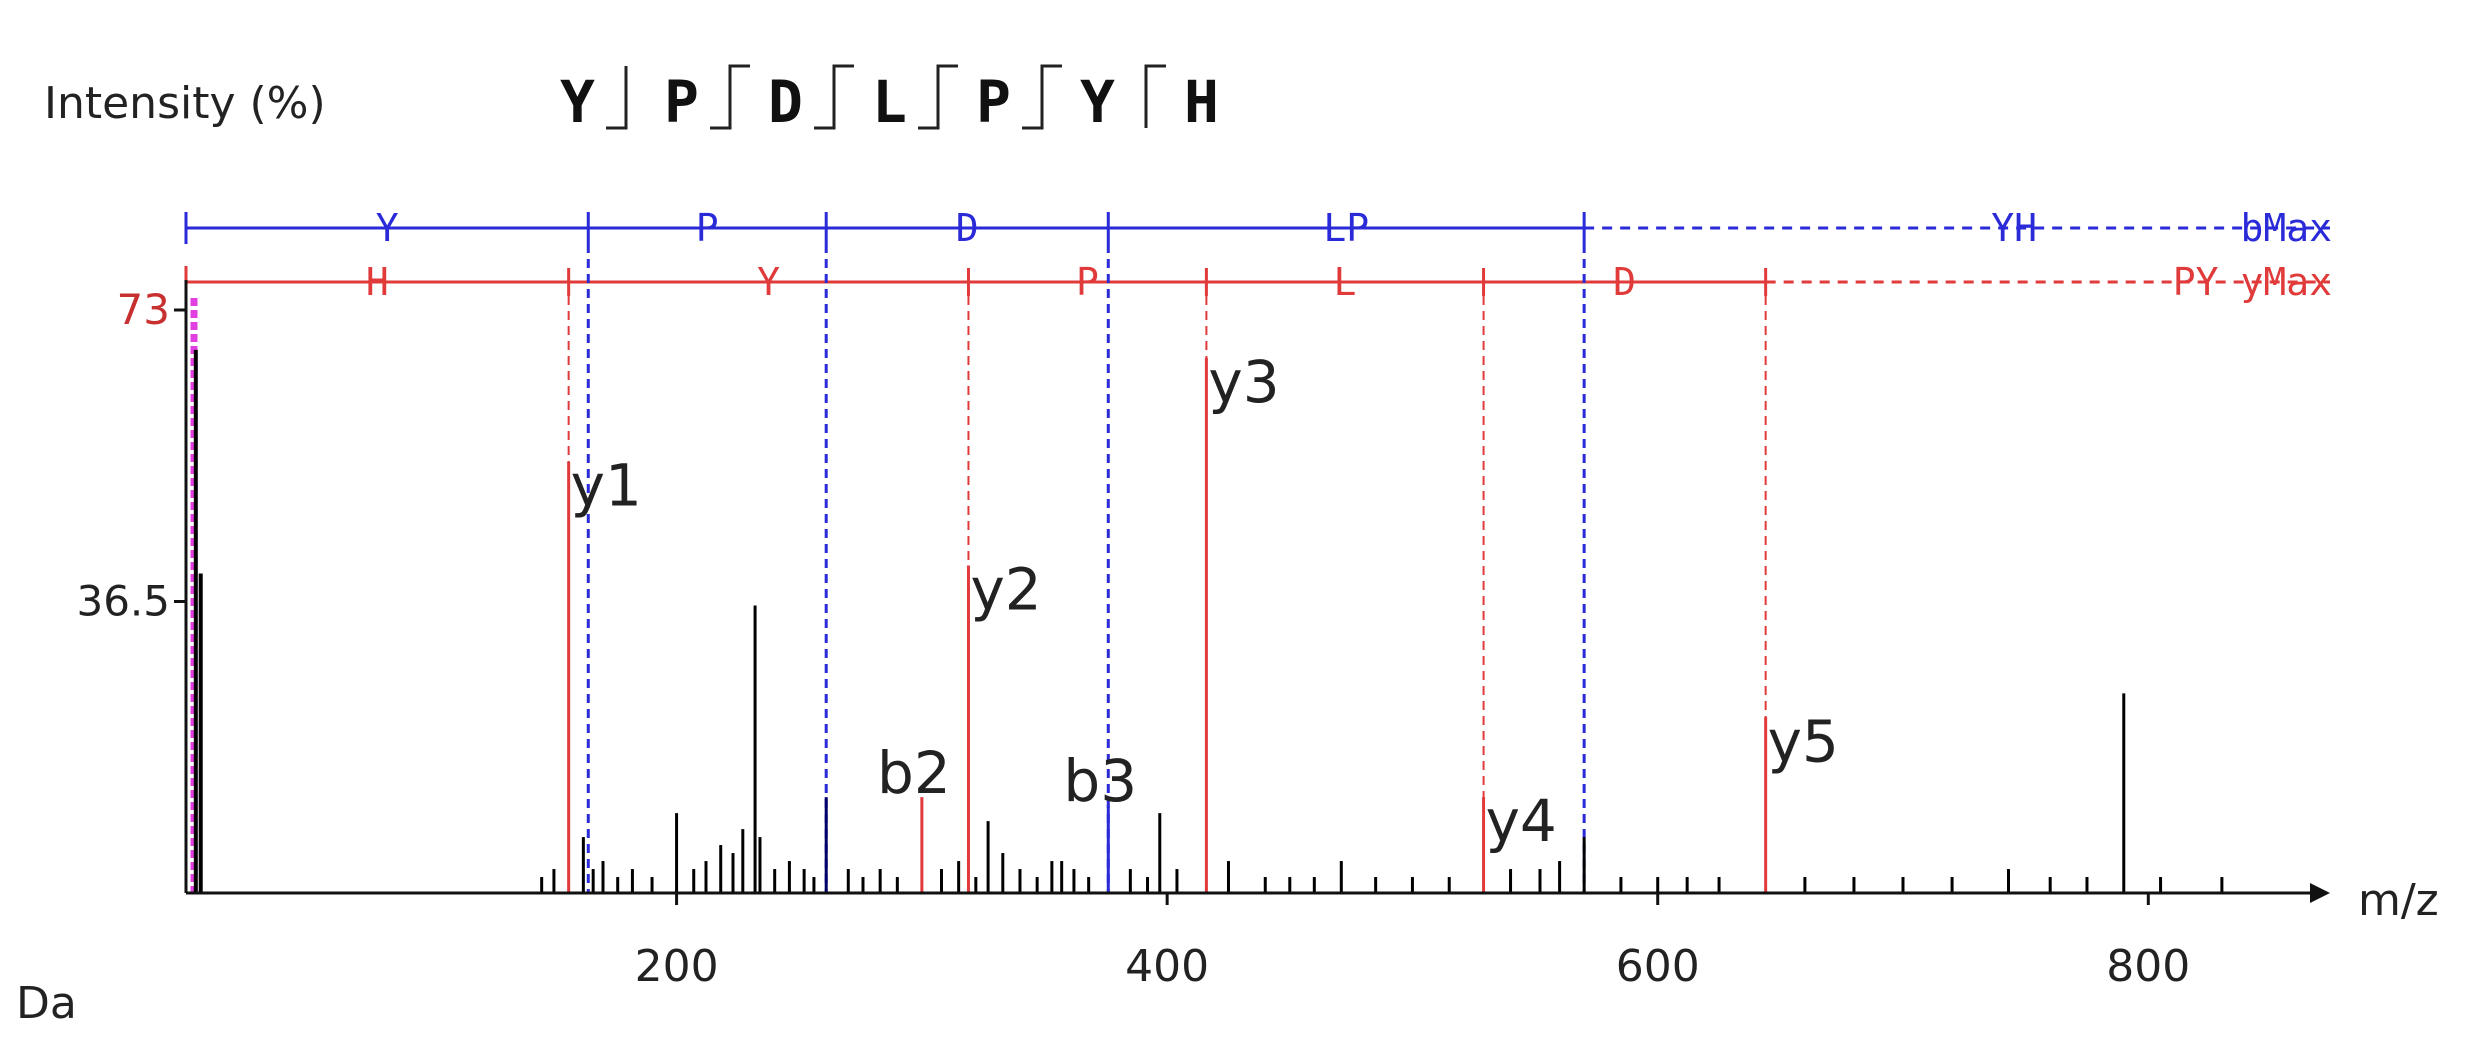 The width and height of the screenshot is (2480, 1040). What do you see at coordinates (46, 1003) in the screenshot?
I see `unit-label: Da` at bounding box center [46, 1003].